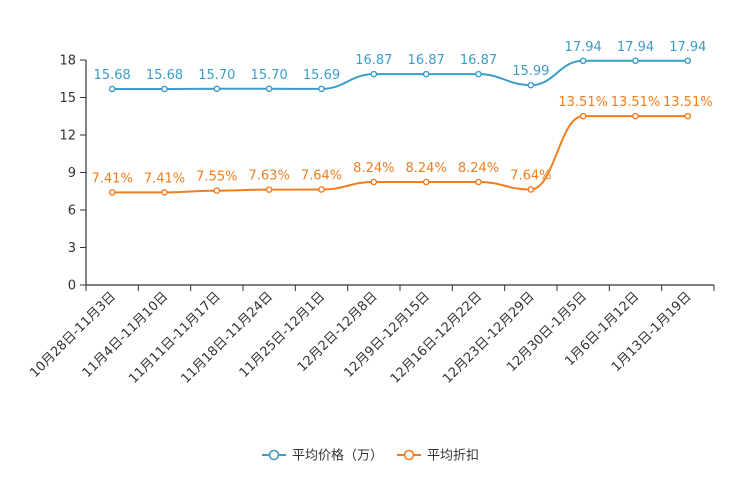 The height and width of the screenshot is (496, 744). I want to click on legend-label: 平均价格（万）, so click(337, 456).